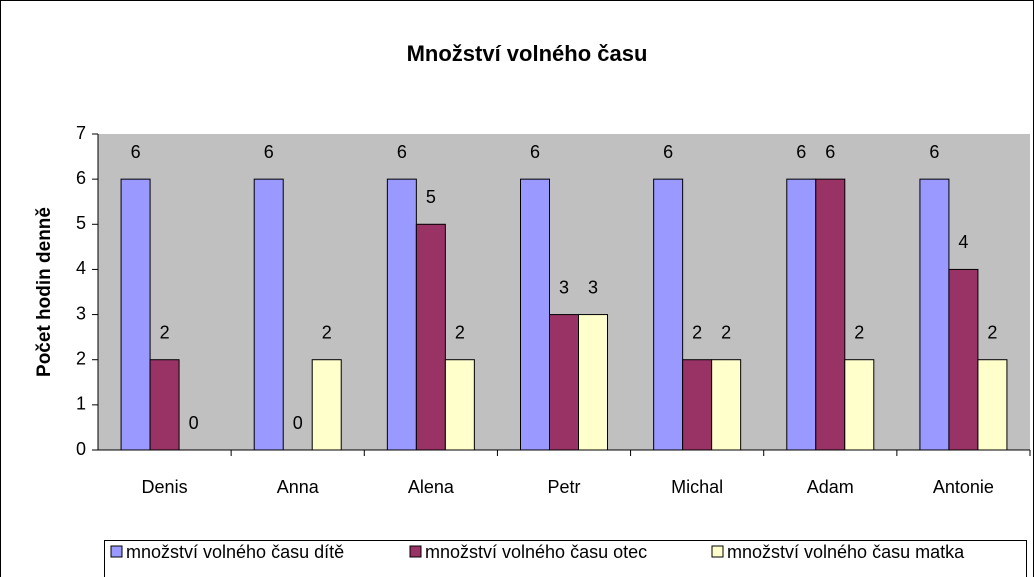  Describe the element at coordinates (963, 487) in the screenshot. I see `x-tick-label: Antonie` at that location.